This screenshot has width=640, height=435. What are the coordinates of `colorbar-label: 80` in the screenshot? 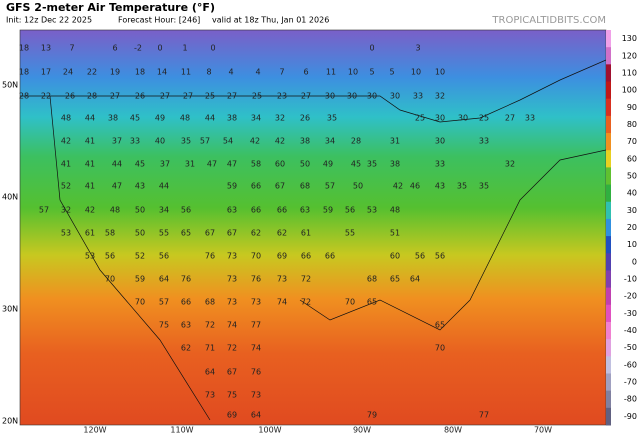 It's located at (632, 124).